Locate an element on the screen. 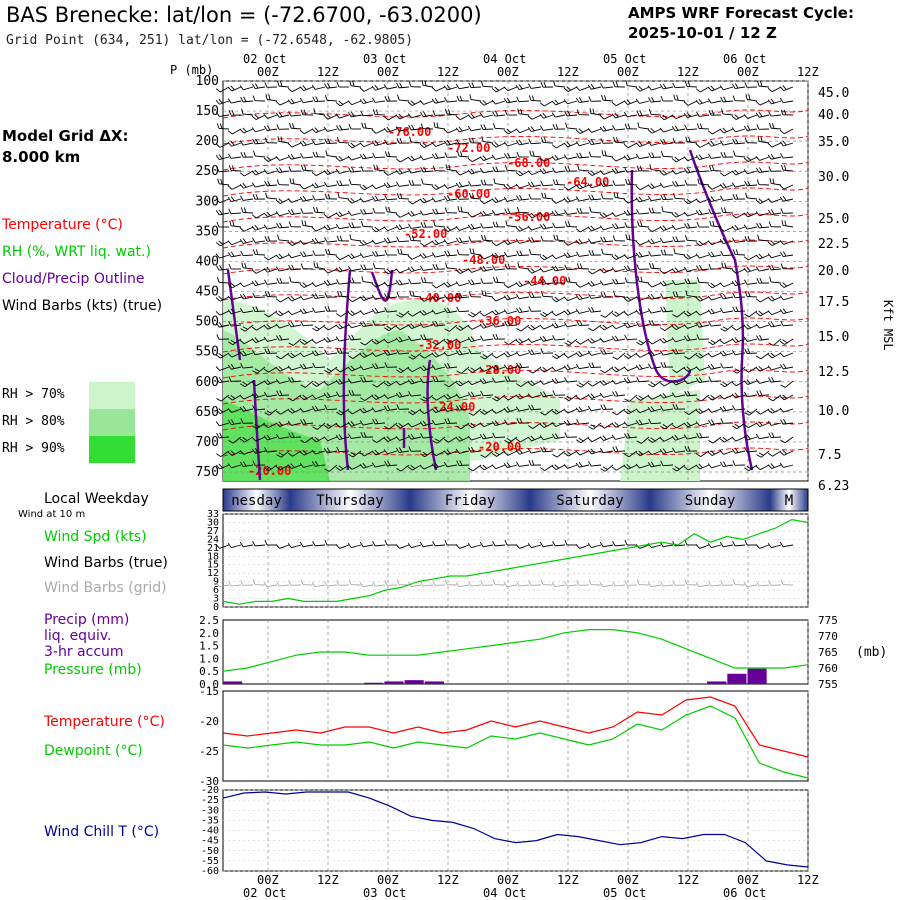 The width and height of the screenshot is (900, 900). temperature-contour-label: -76.00 is located at coordinates (409, 132).